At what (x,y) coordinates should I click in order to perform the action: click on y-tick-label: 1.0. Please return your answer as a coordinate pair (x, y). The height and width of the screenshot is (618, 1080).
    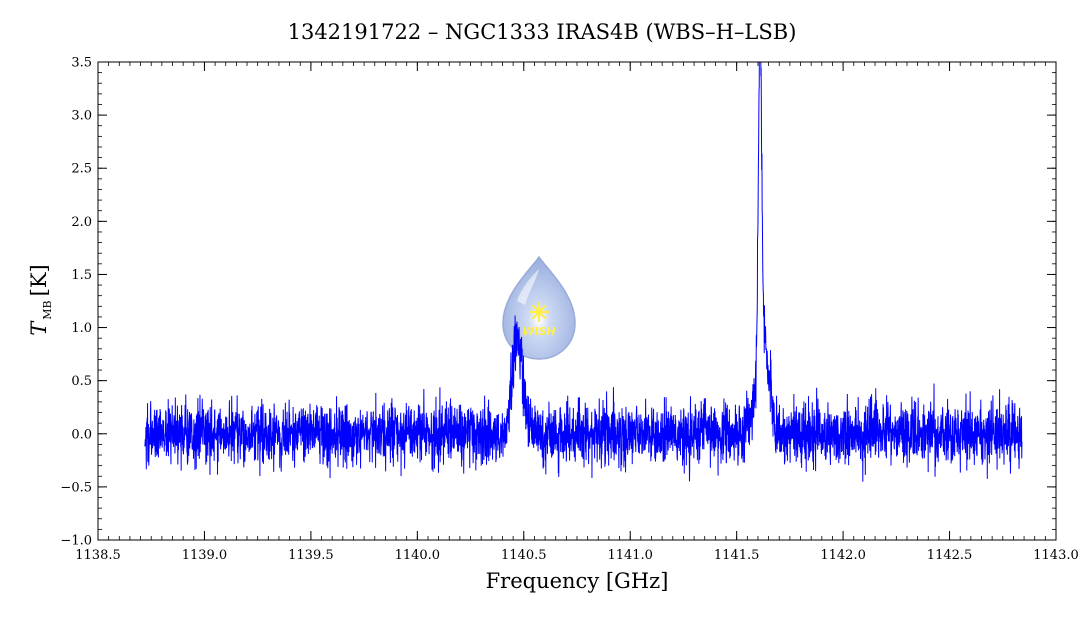
    Looking at the image, I should click on (81, 328).